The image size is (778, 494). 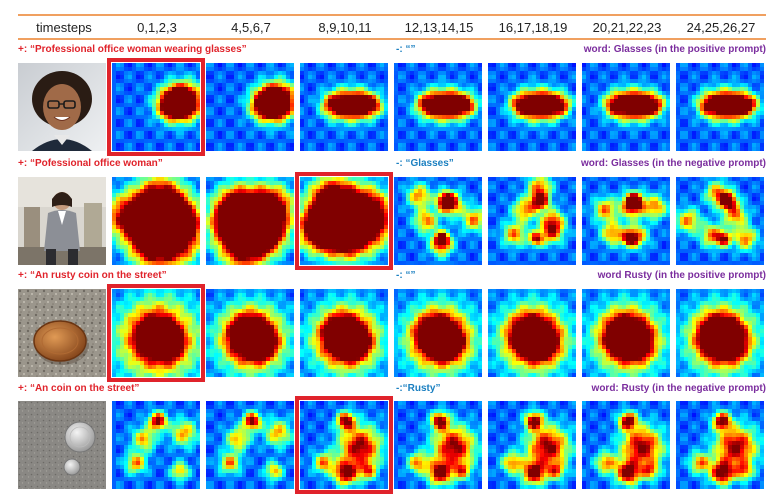 I want to click on attention-map-row2-t5, so click(x=532, y=221).